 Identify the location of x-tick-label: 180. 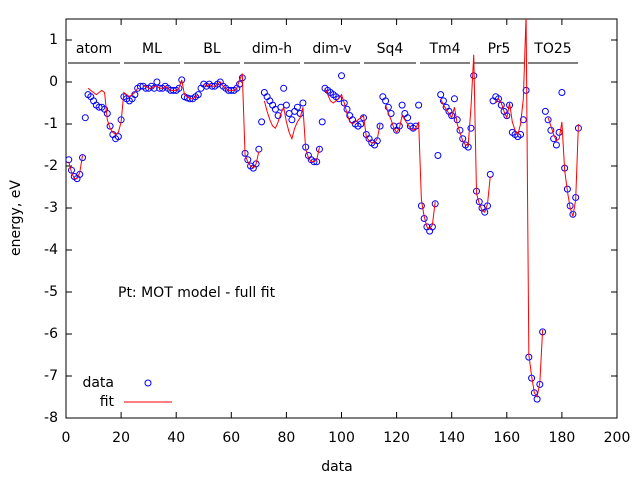
(562, 438).